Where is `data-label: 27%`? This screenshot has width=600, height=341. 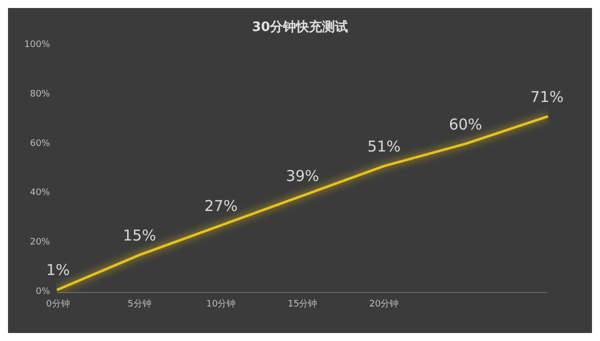
data-label: 27% is located at coordinates (221, 205).